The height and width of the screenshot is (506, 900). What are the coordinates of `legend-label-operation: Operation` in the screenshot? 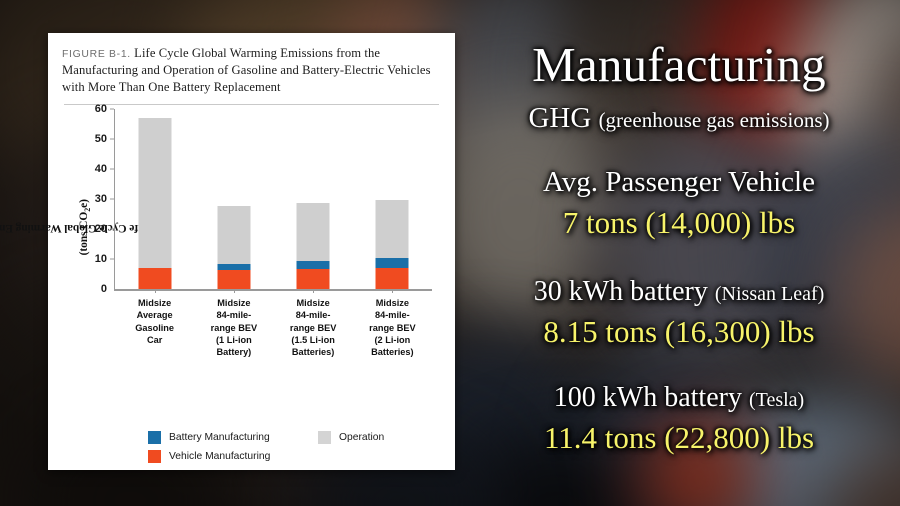 It's located at (362, 437).